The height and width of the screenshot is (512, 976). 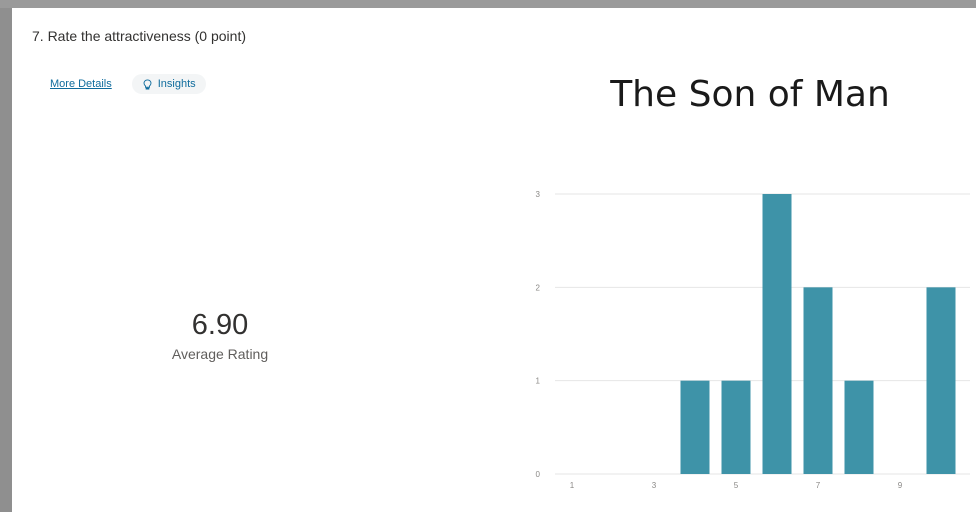 I want to click on y-tick-label: 2, so click(x=538, y=287).